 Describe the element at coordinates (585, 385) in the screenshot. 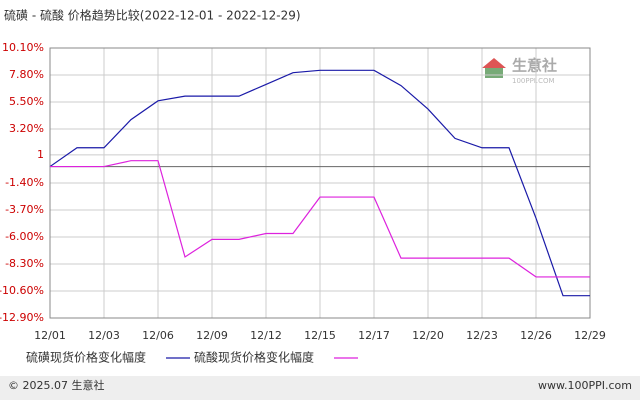

I see `footer-right: www.100PPI.com` at that location.